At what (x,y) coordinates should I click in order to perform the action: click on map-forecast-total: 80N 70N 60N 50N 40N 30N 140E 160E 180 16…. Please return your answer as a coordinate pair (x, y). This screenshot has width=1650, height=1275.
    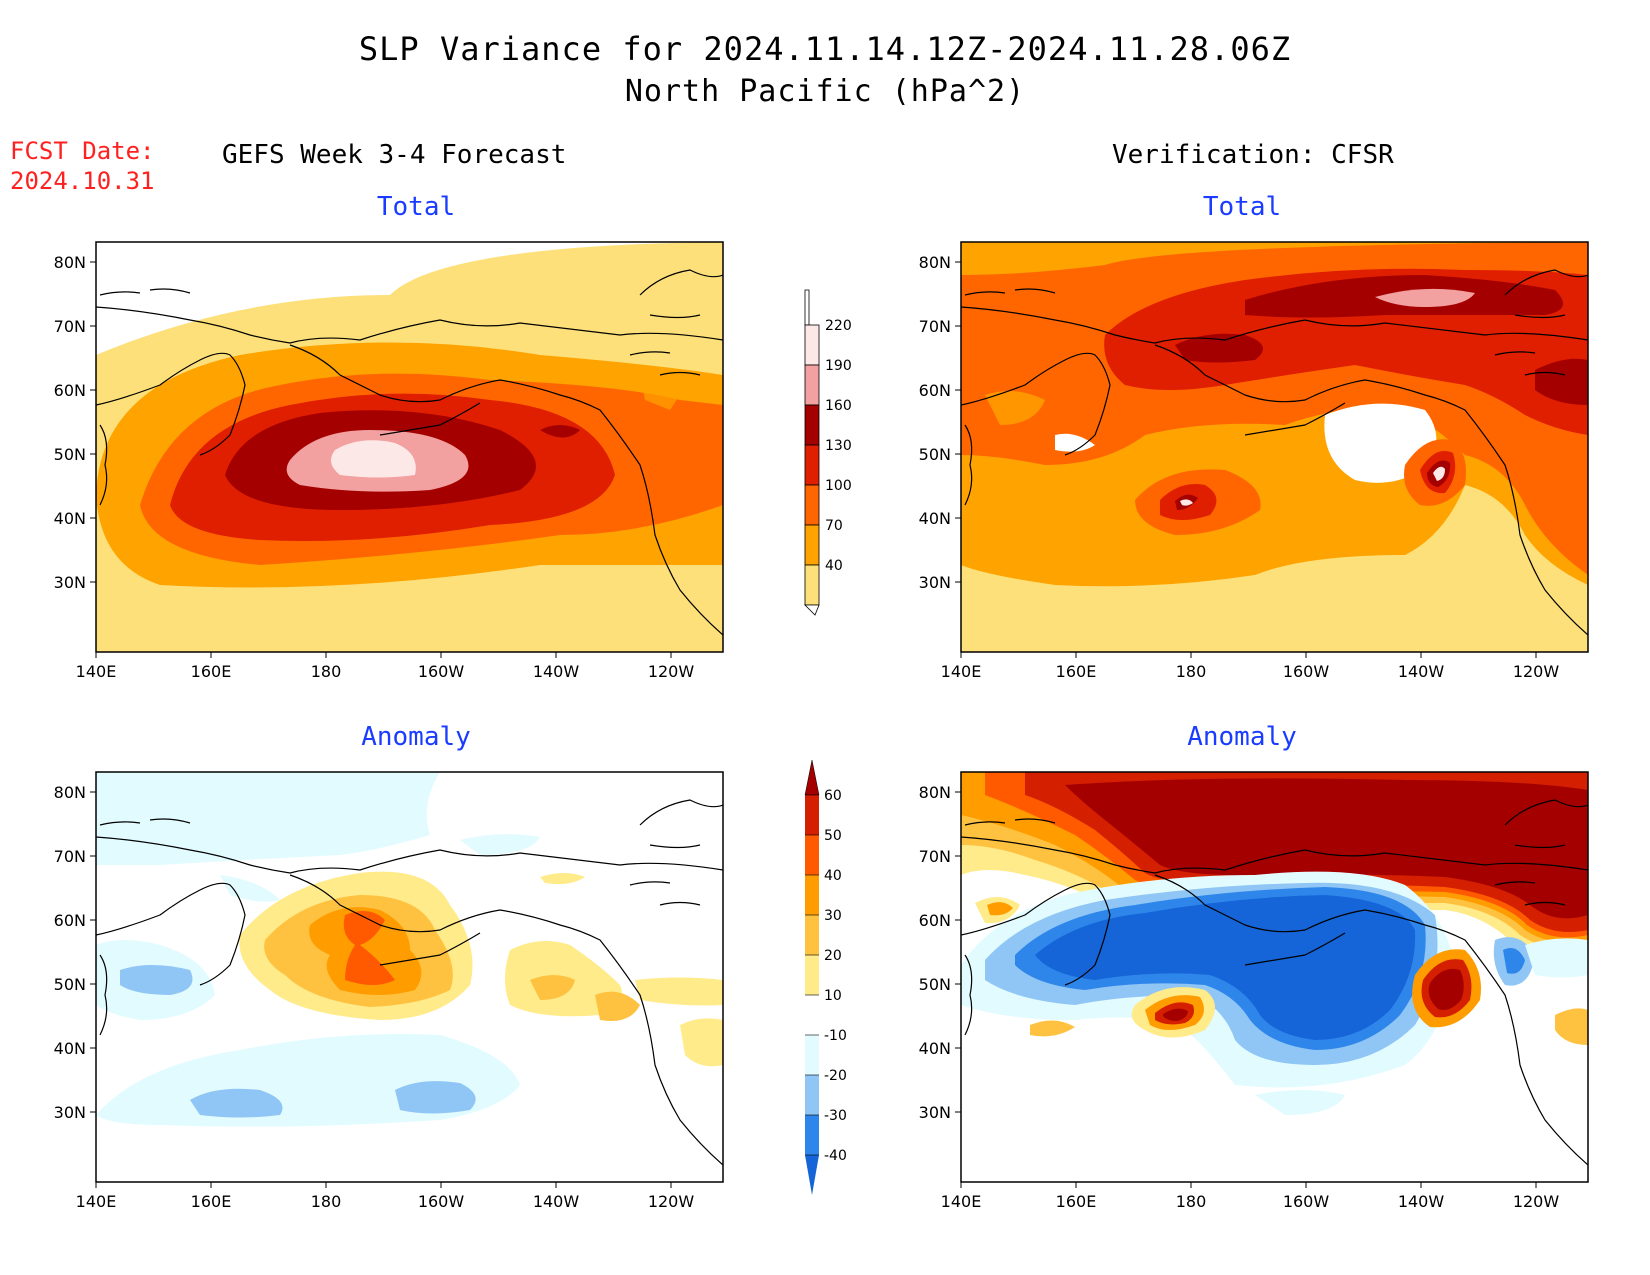
    Looking at the image, I should click on (389, 461).